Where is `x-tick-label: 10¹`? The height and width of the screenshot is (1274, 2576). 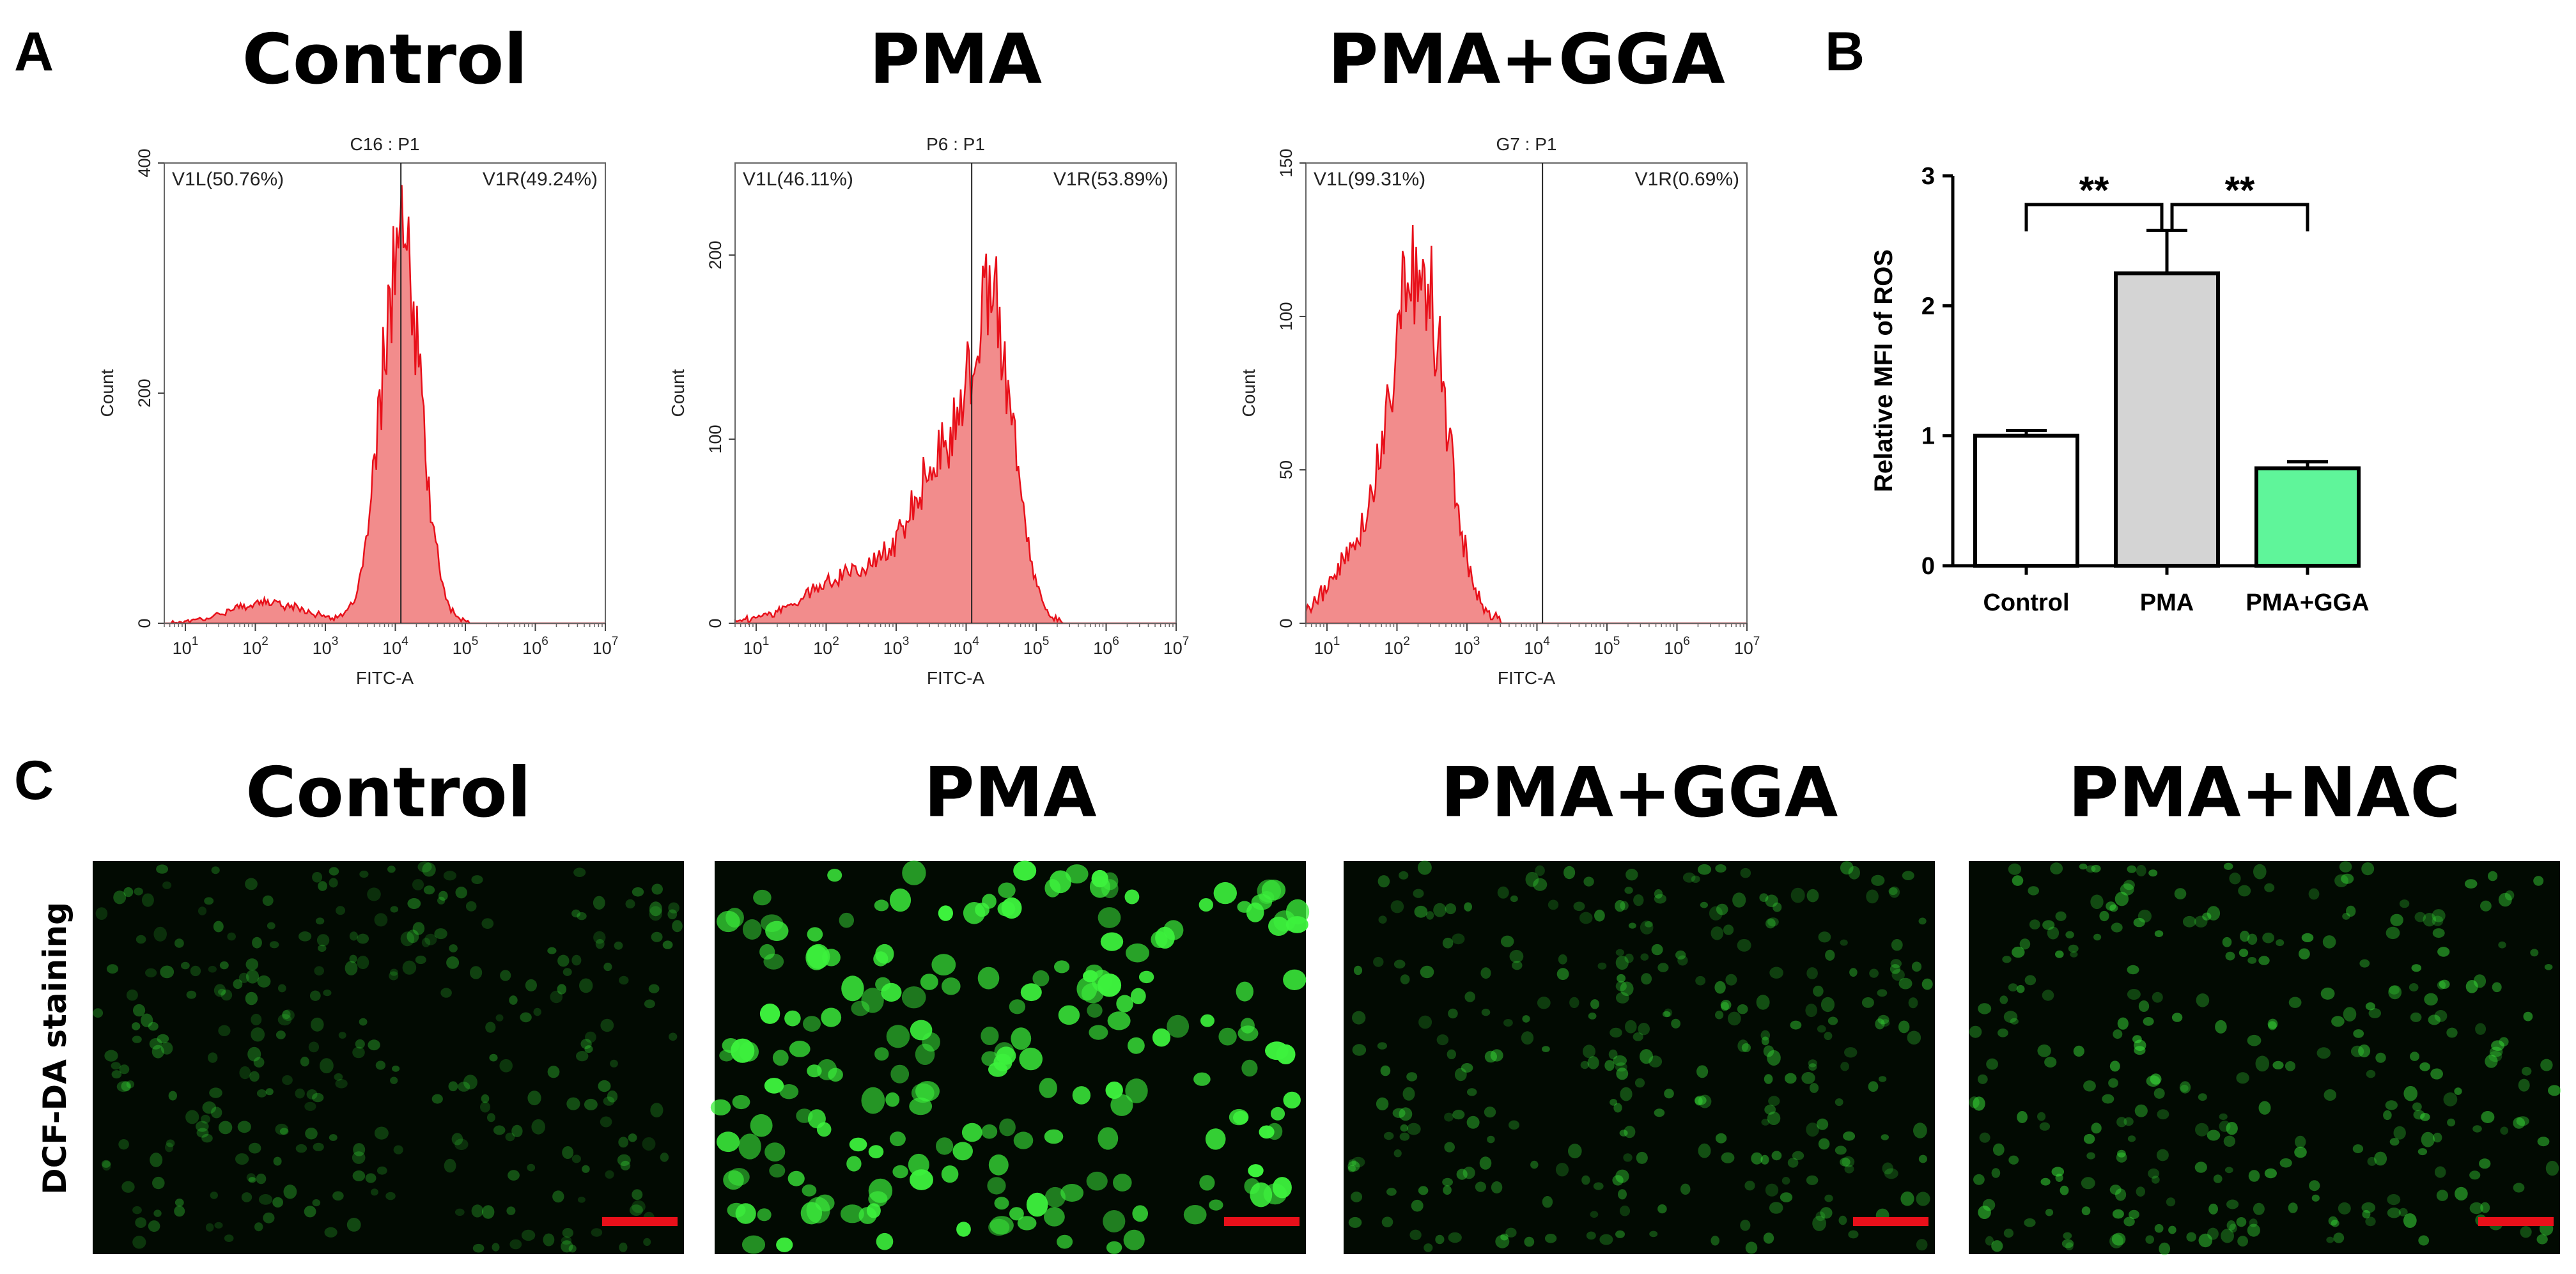
x-tick-label: 10¹ is located at coordinates (1327, 646).